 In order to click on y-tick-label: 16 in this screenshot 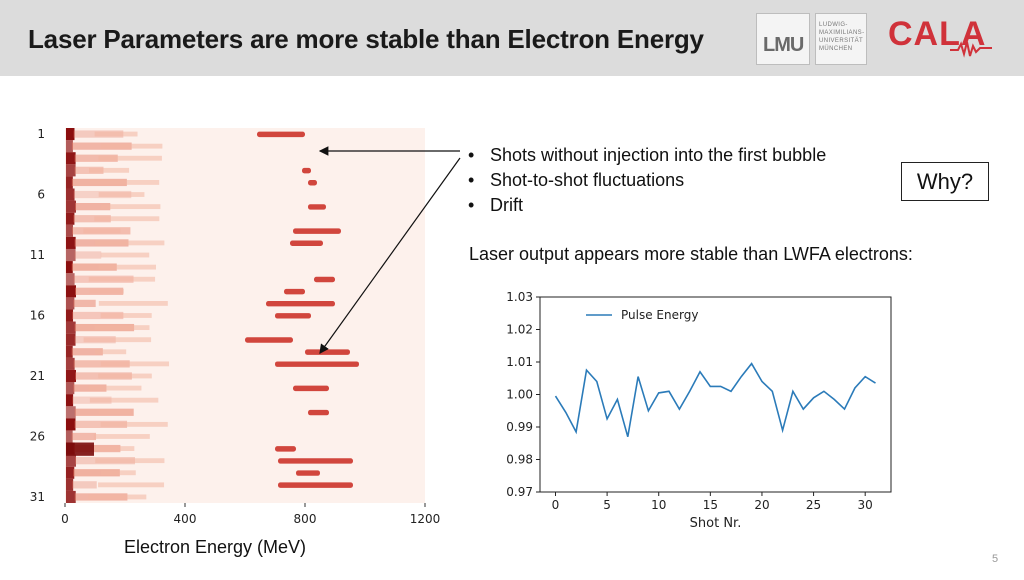, I will do `click(37, 316)`.